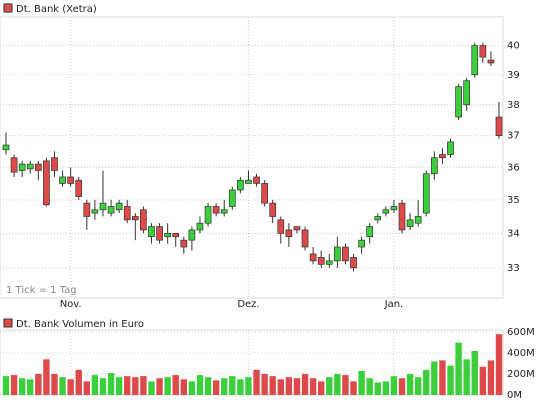 The width and height of the screenshot is (545, 401). Describe the element at coordinates (513, 233) in the screenshot. I see `y-tick-label: 34` at that location.